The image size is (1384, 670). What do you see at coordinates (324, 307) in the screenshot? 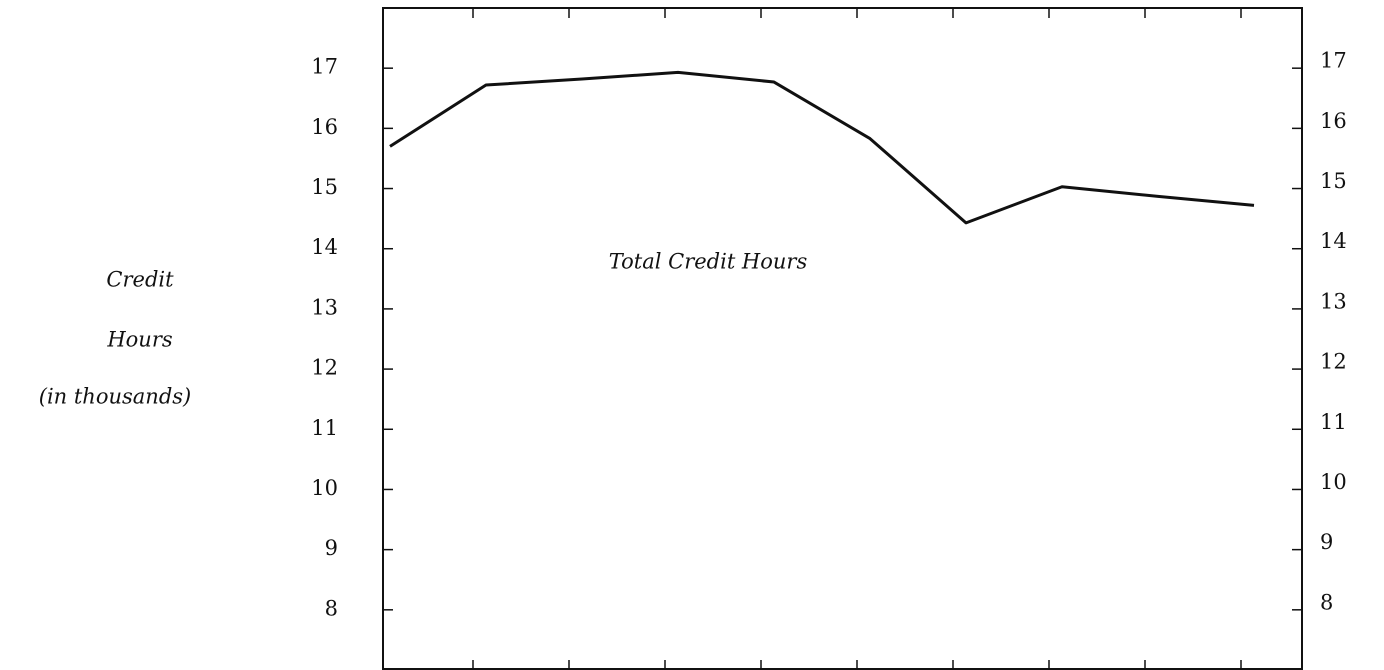
I see `y-tick-label: 13` at bounding box center [324, 307].